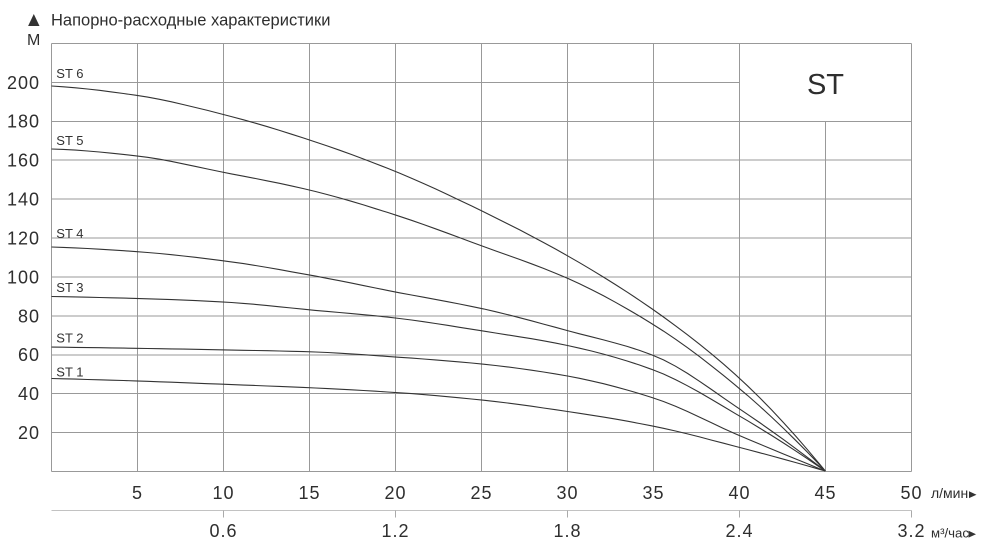 The height and width of the screenshot is (557, 983). Describe the element at coordinates (23, 83) in the screenshot. I see `svg-text: 200` at that location.